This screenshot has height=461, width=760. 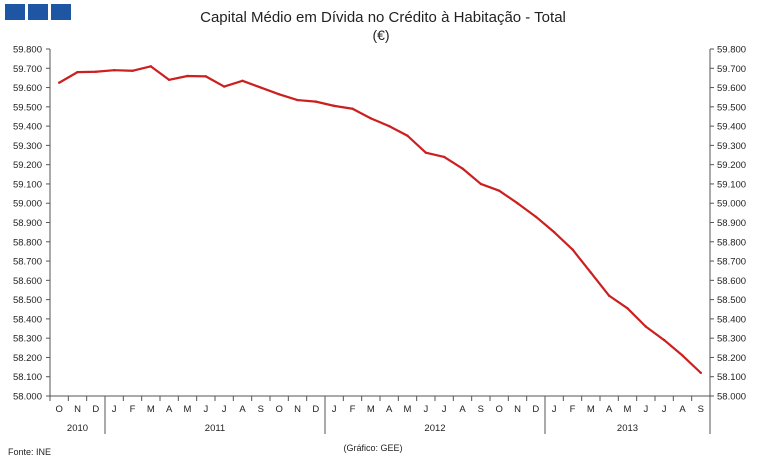 I want to click on y-tick-label-left: 59.300, so click(x=27, y=146).